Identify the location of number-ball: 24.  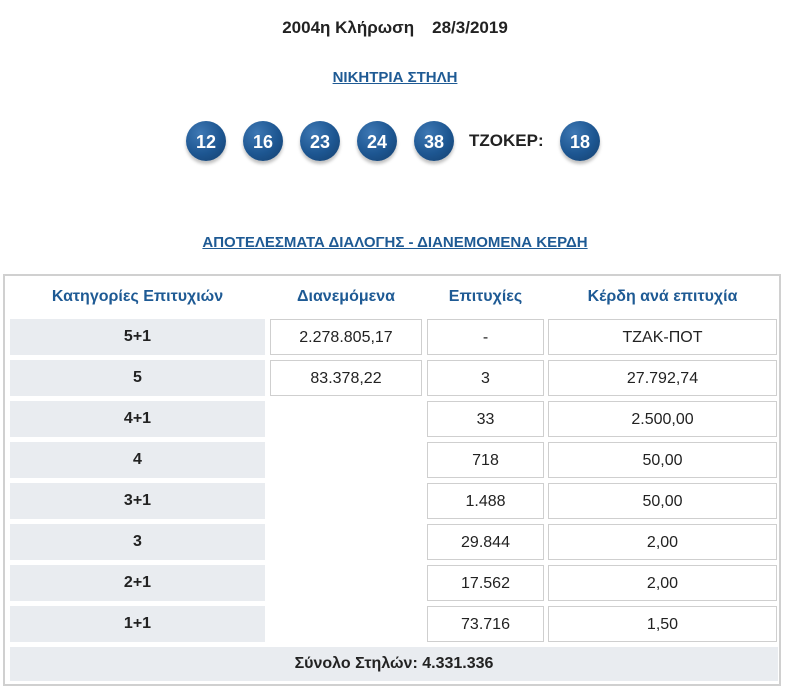
(377, 141).